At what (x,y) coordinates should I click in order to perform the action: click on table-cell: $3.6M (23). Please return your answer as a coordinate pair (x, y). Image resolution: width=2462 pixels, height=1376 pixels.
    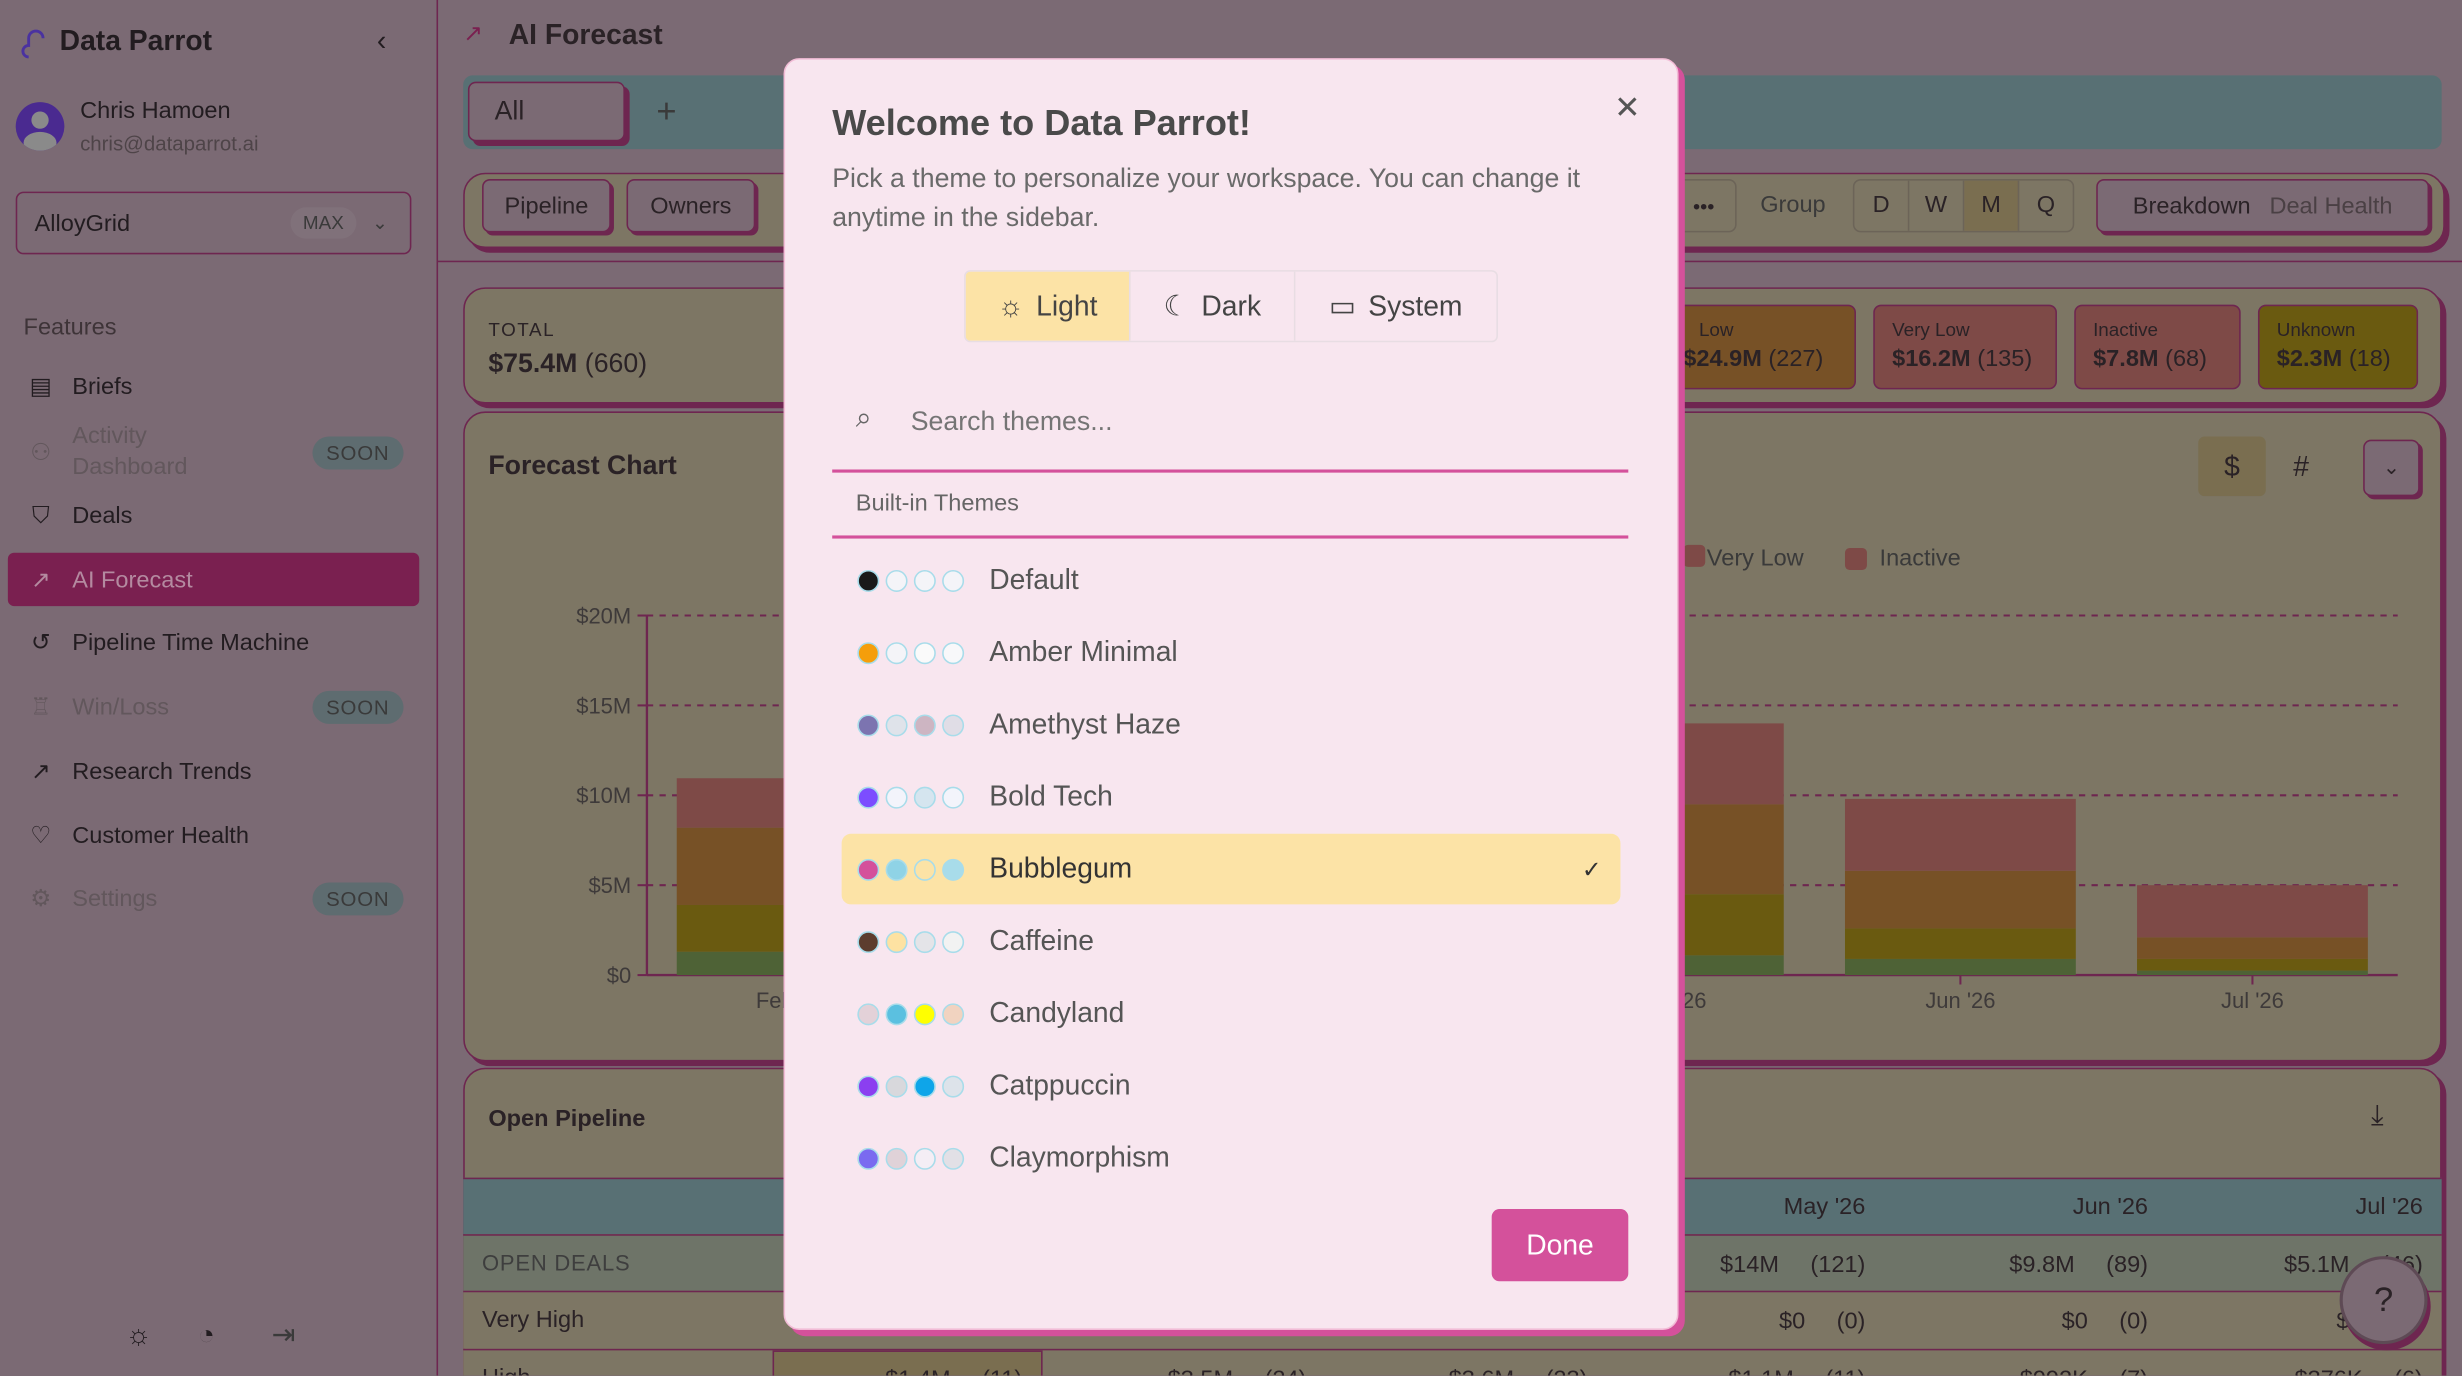
    Looking at the image, I should click on (1465, 1362).